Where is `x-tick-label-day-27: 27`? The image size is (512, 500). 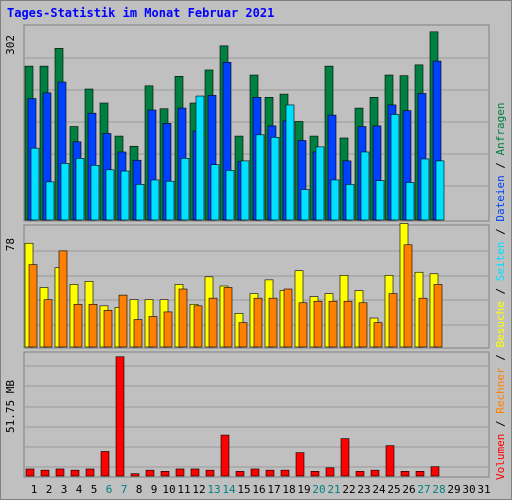
x-tick-label-day-27: 27 is located at coordinates (423, 489).